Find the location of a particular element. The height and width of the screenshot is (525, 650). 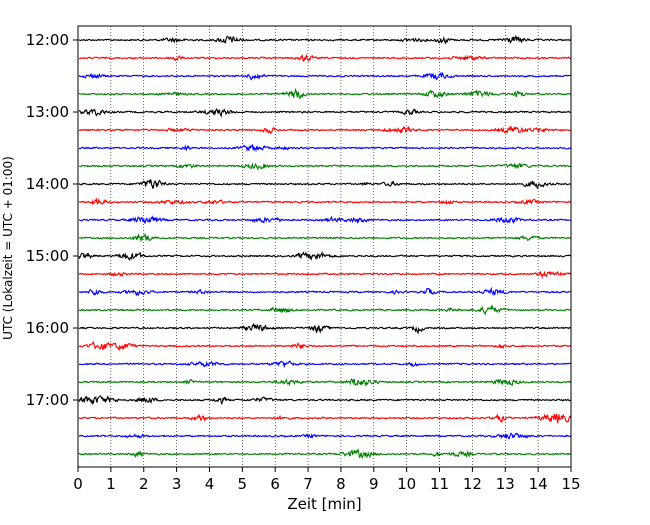

x-tick-label: 13 is located at coordinates (505, 484).